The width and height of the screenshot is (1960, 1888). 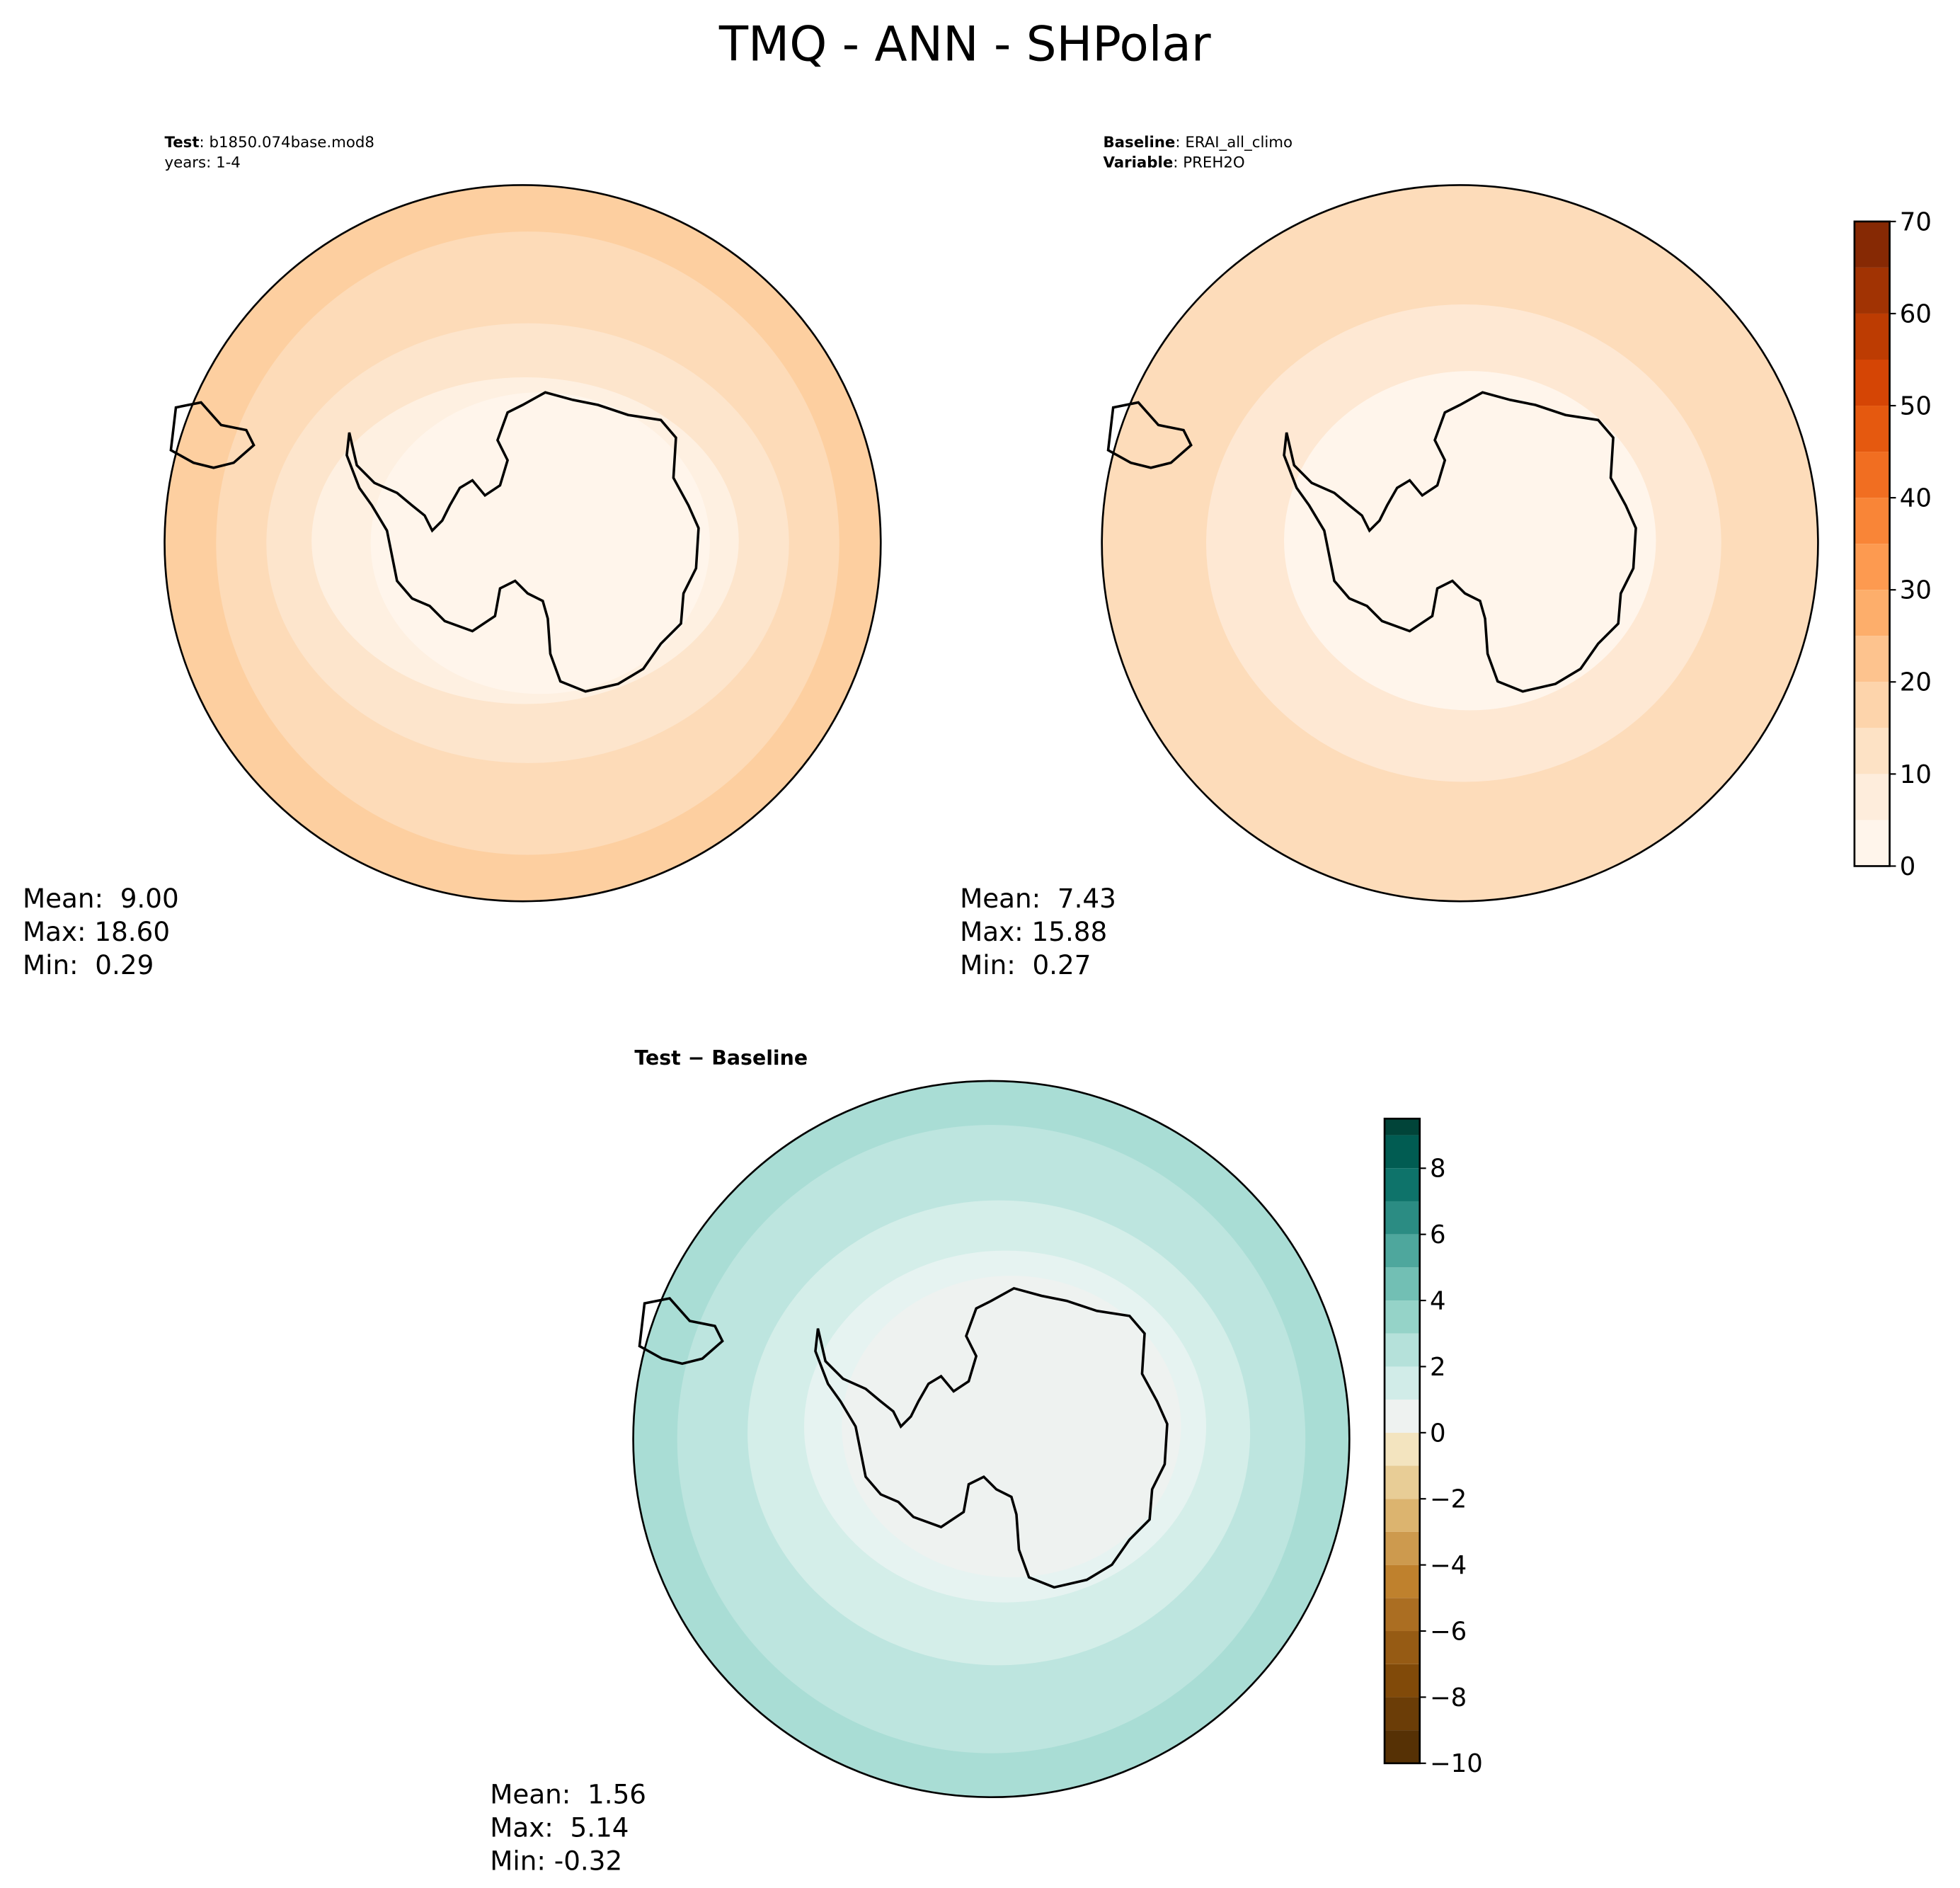 What do you see at coordinates (1438, 1235) in the screenshot?
I see `colorbar-tick-label: 6` at bounding box center [1438, 1235].